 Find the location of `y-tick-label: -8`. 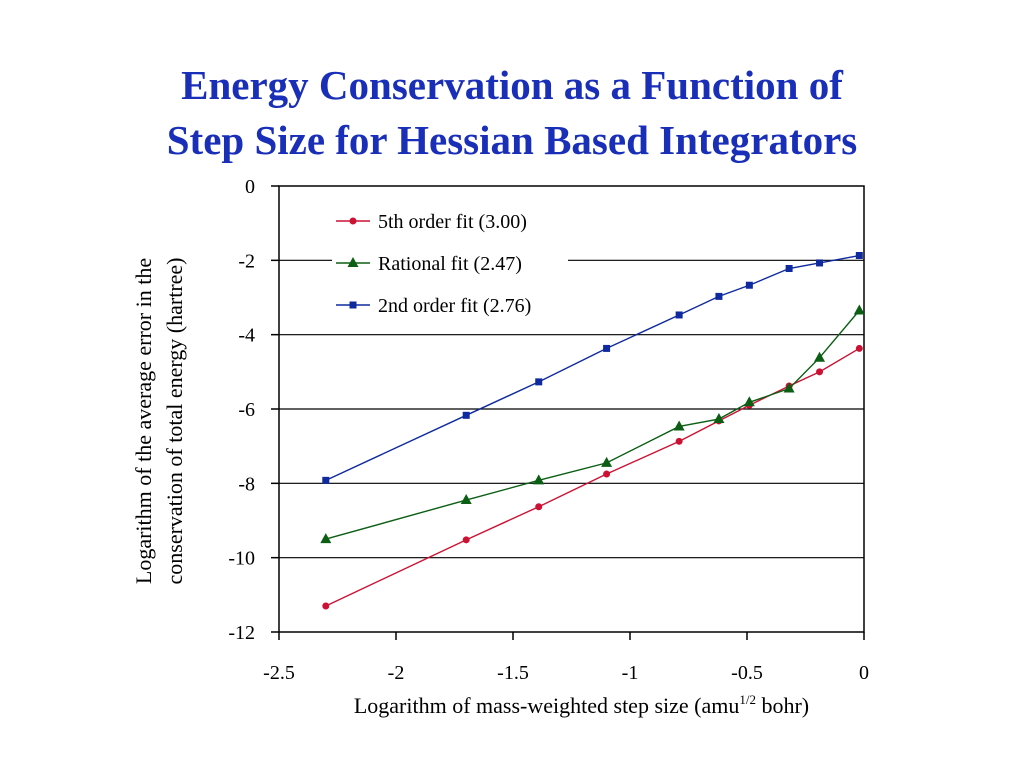

y-tick-label: -8 is located at coordinates (246, 484).